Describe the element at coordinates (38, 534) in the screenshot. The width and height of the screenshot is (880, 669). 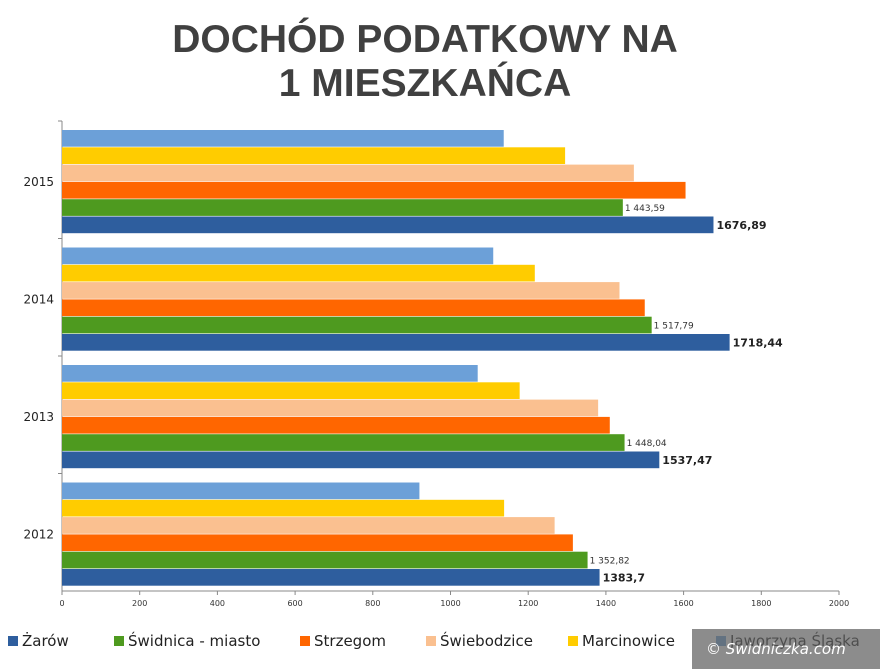
I see `y-category-label: 2012` at that location.